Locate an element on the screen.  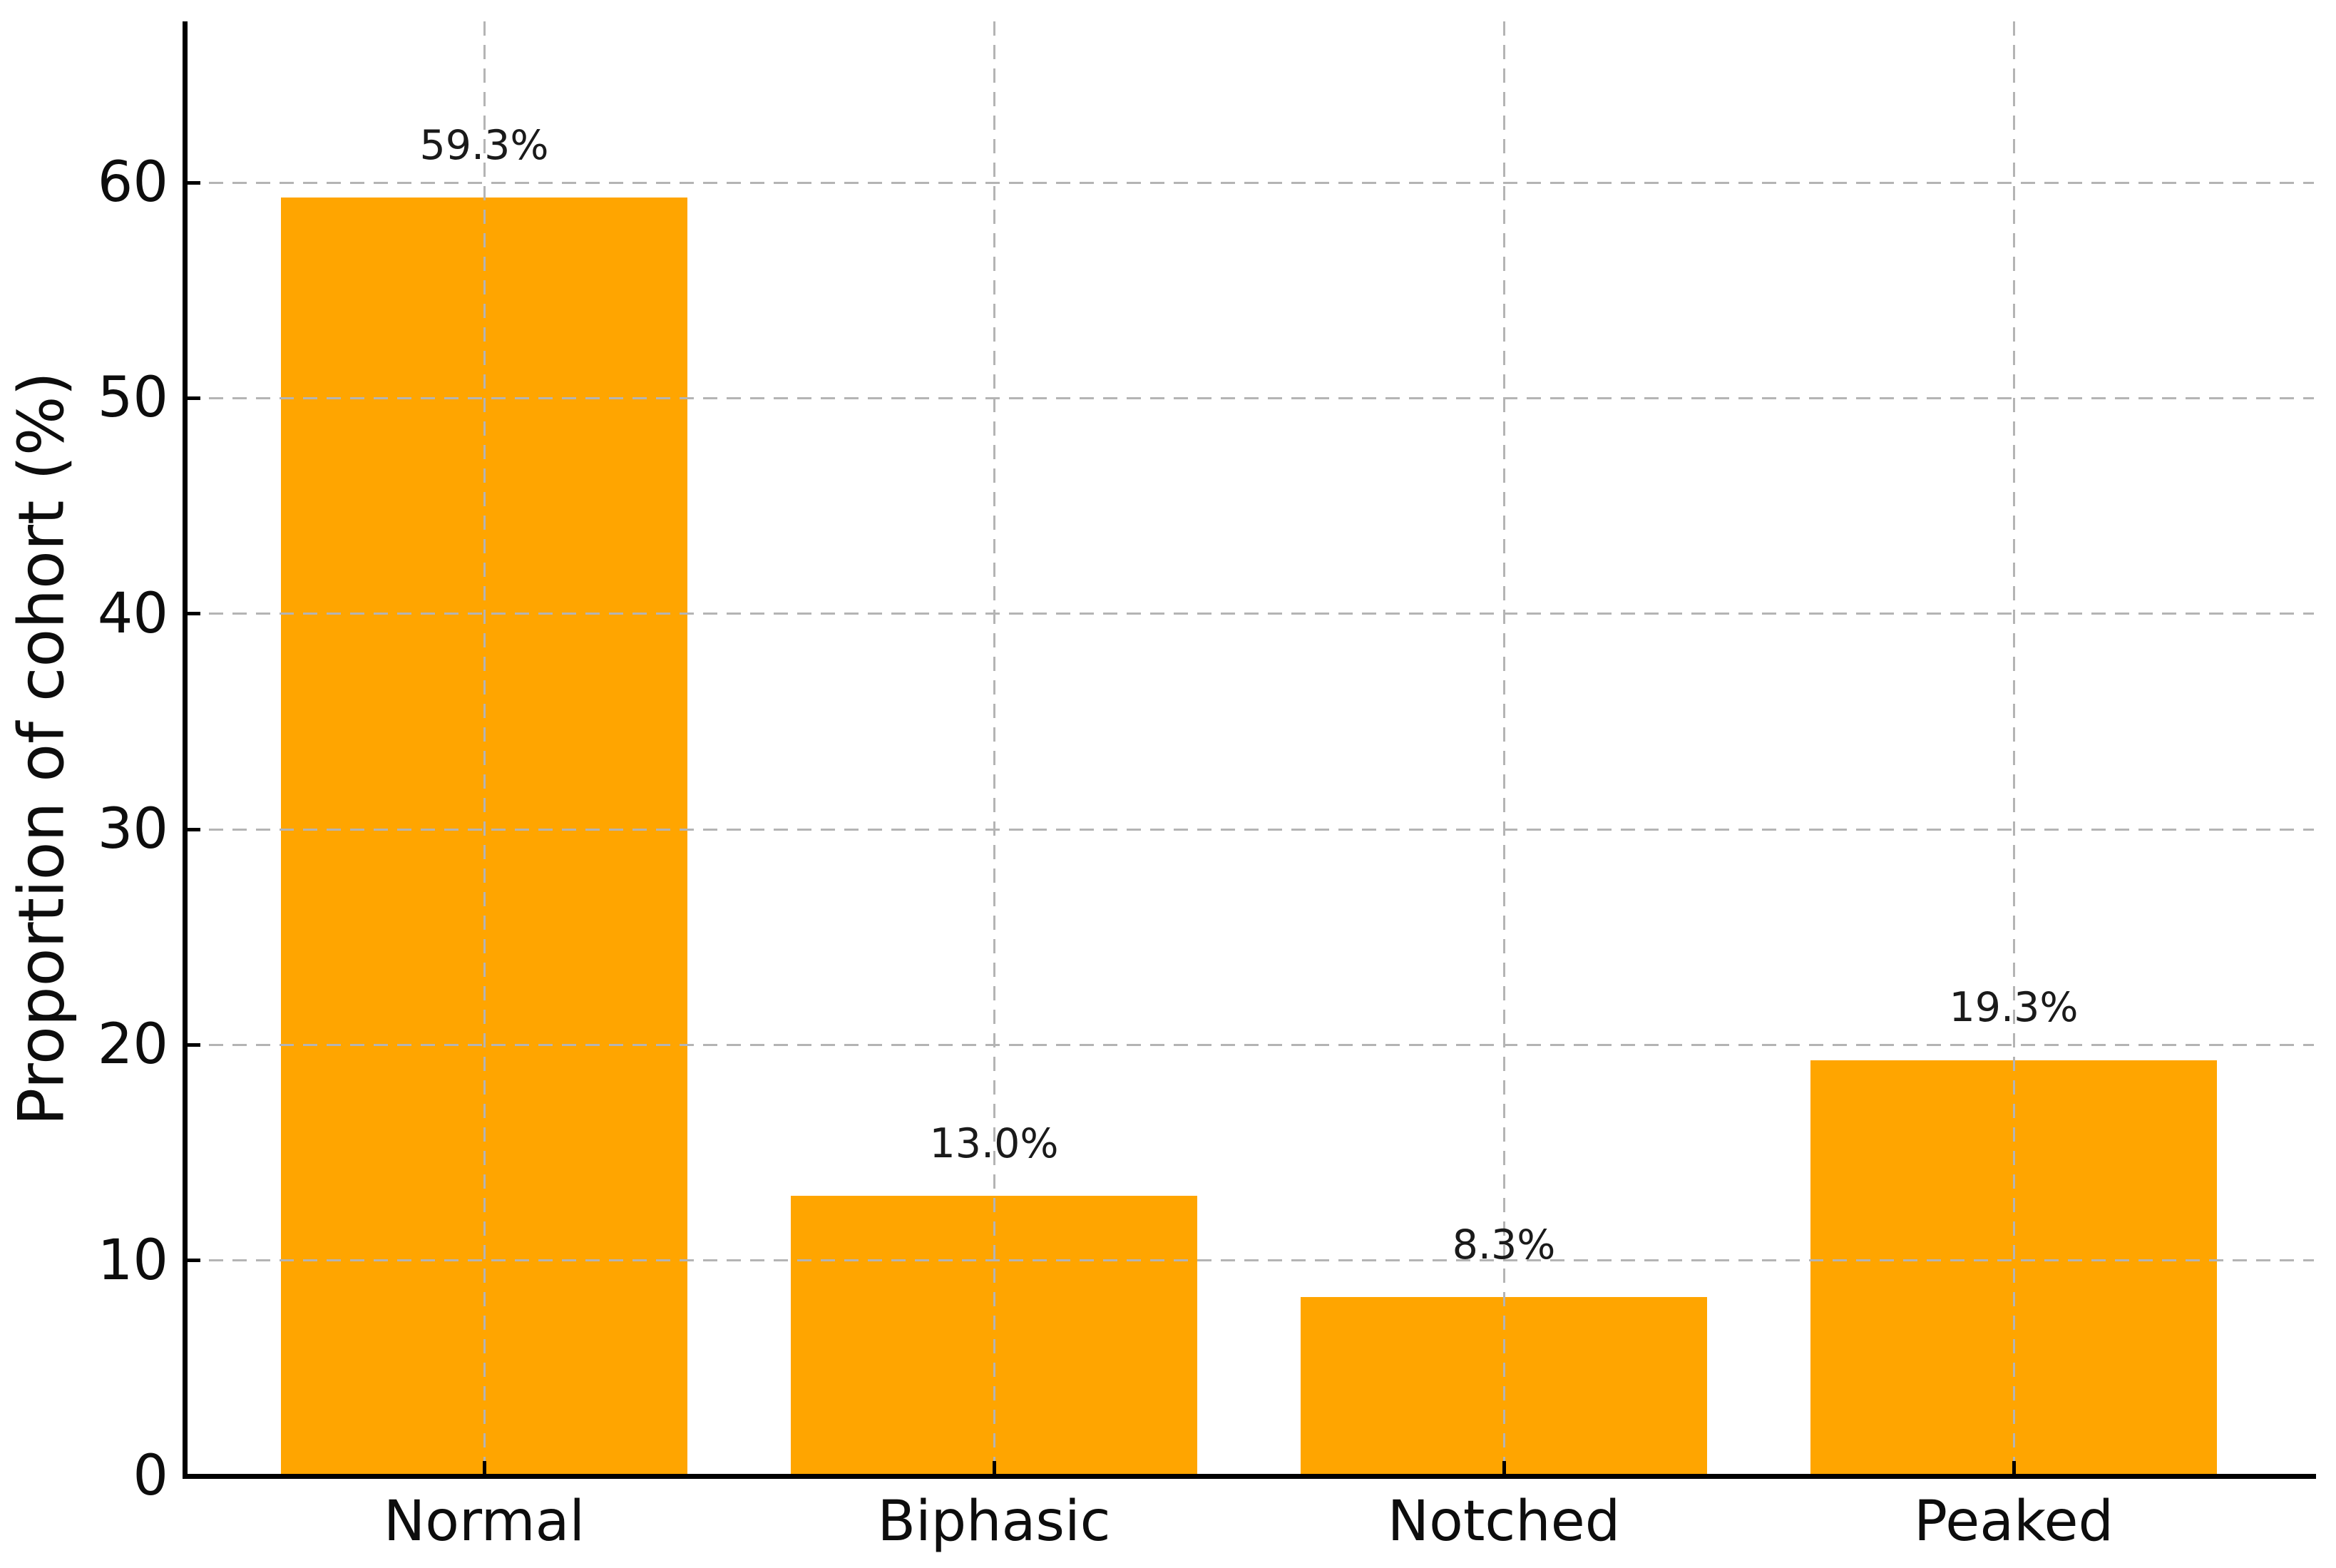
x-tick-biphasic is located at coordinates (994, 1468).